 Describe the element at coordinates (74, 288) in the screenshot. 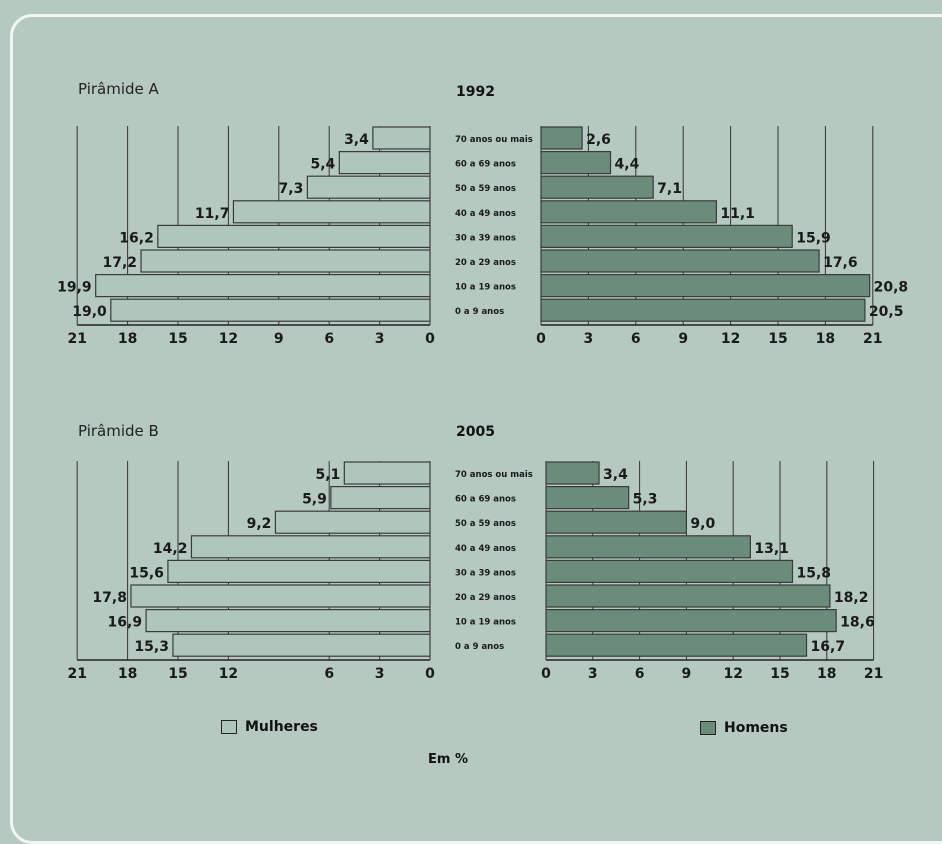

I see `women-value-label: 19,9` at that location.